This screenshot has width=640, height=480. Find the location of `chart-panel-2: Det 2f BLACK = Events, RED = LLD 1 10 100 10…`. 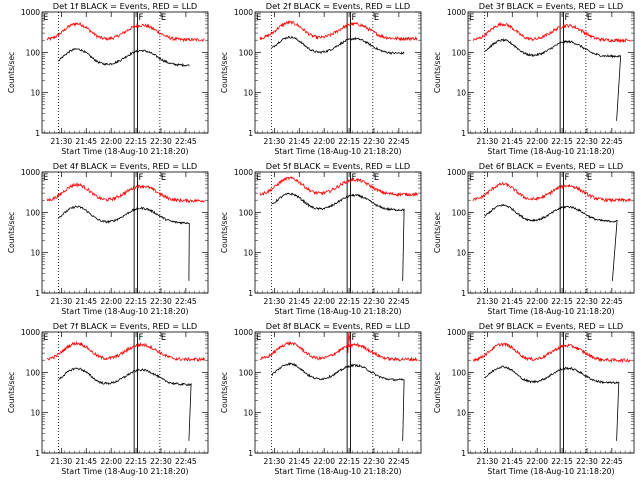

chart-panel-2: Det 2f BLACK = Events, RED = LLD 1 10 100 10… is located at coordinates (321, 78).